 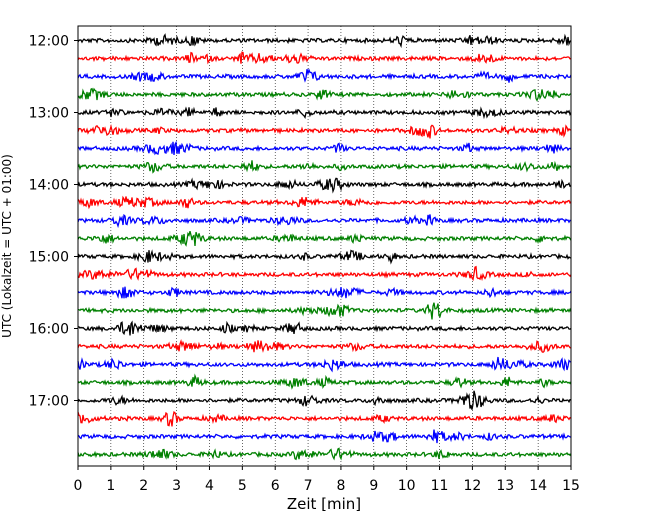 What do you see at coordinates (110, 486) in the screenshot?
I see `x-tick-label: 1` at bounding box center [110, 486].